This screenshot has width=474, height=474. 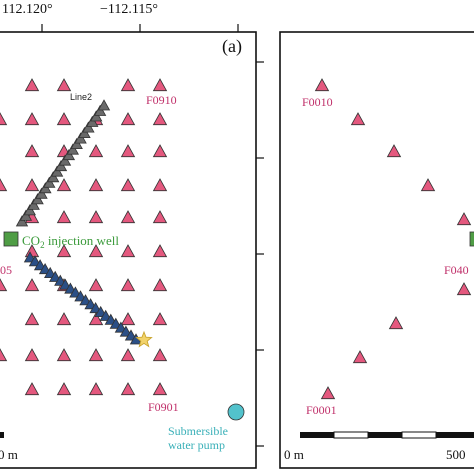 What do you see at coordinates (31, 240) in the screenshot?
I see `well-label-prefix: CO` at bounding box center [31, 240].